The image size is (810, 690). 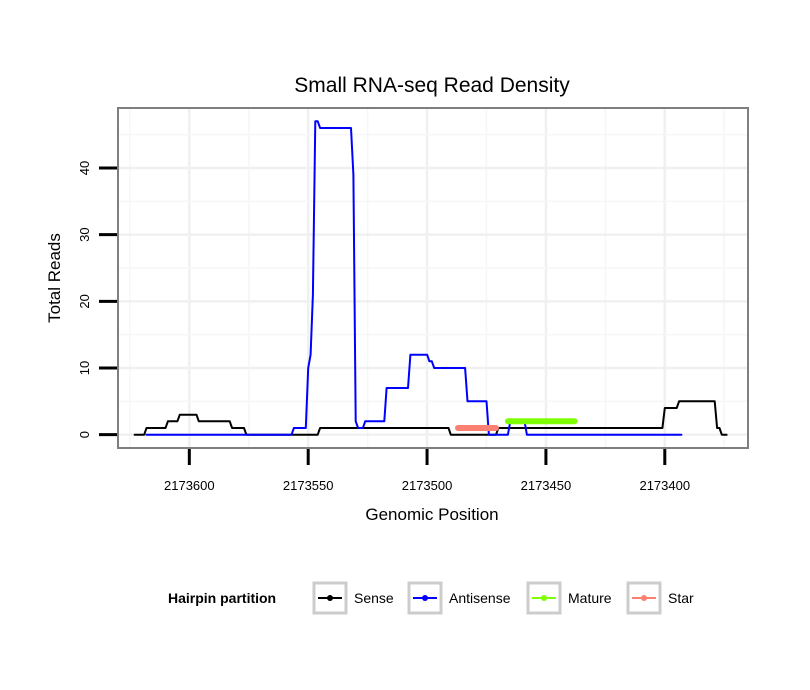 I want to click on y-tick-label: 0, so click(x=84, y=434).